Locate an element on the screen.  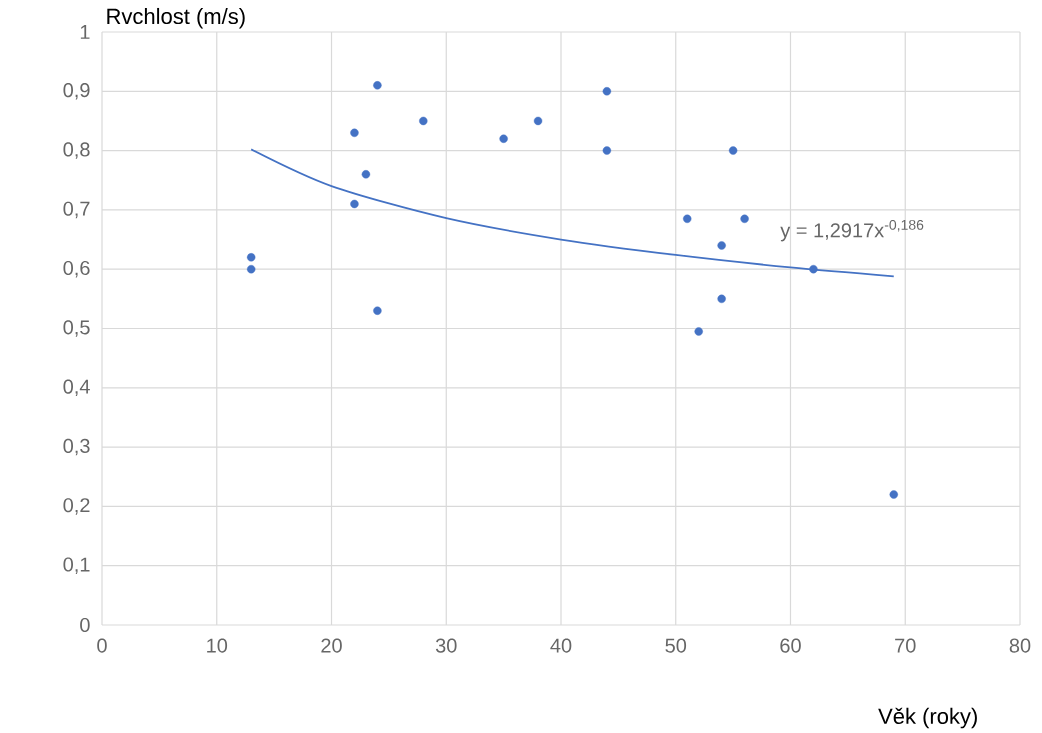
y-tick-label: 0 is located at coordinates (85, 625).